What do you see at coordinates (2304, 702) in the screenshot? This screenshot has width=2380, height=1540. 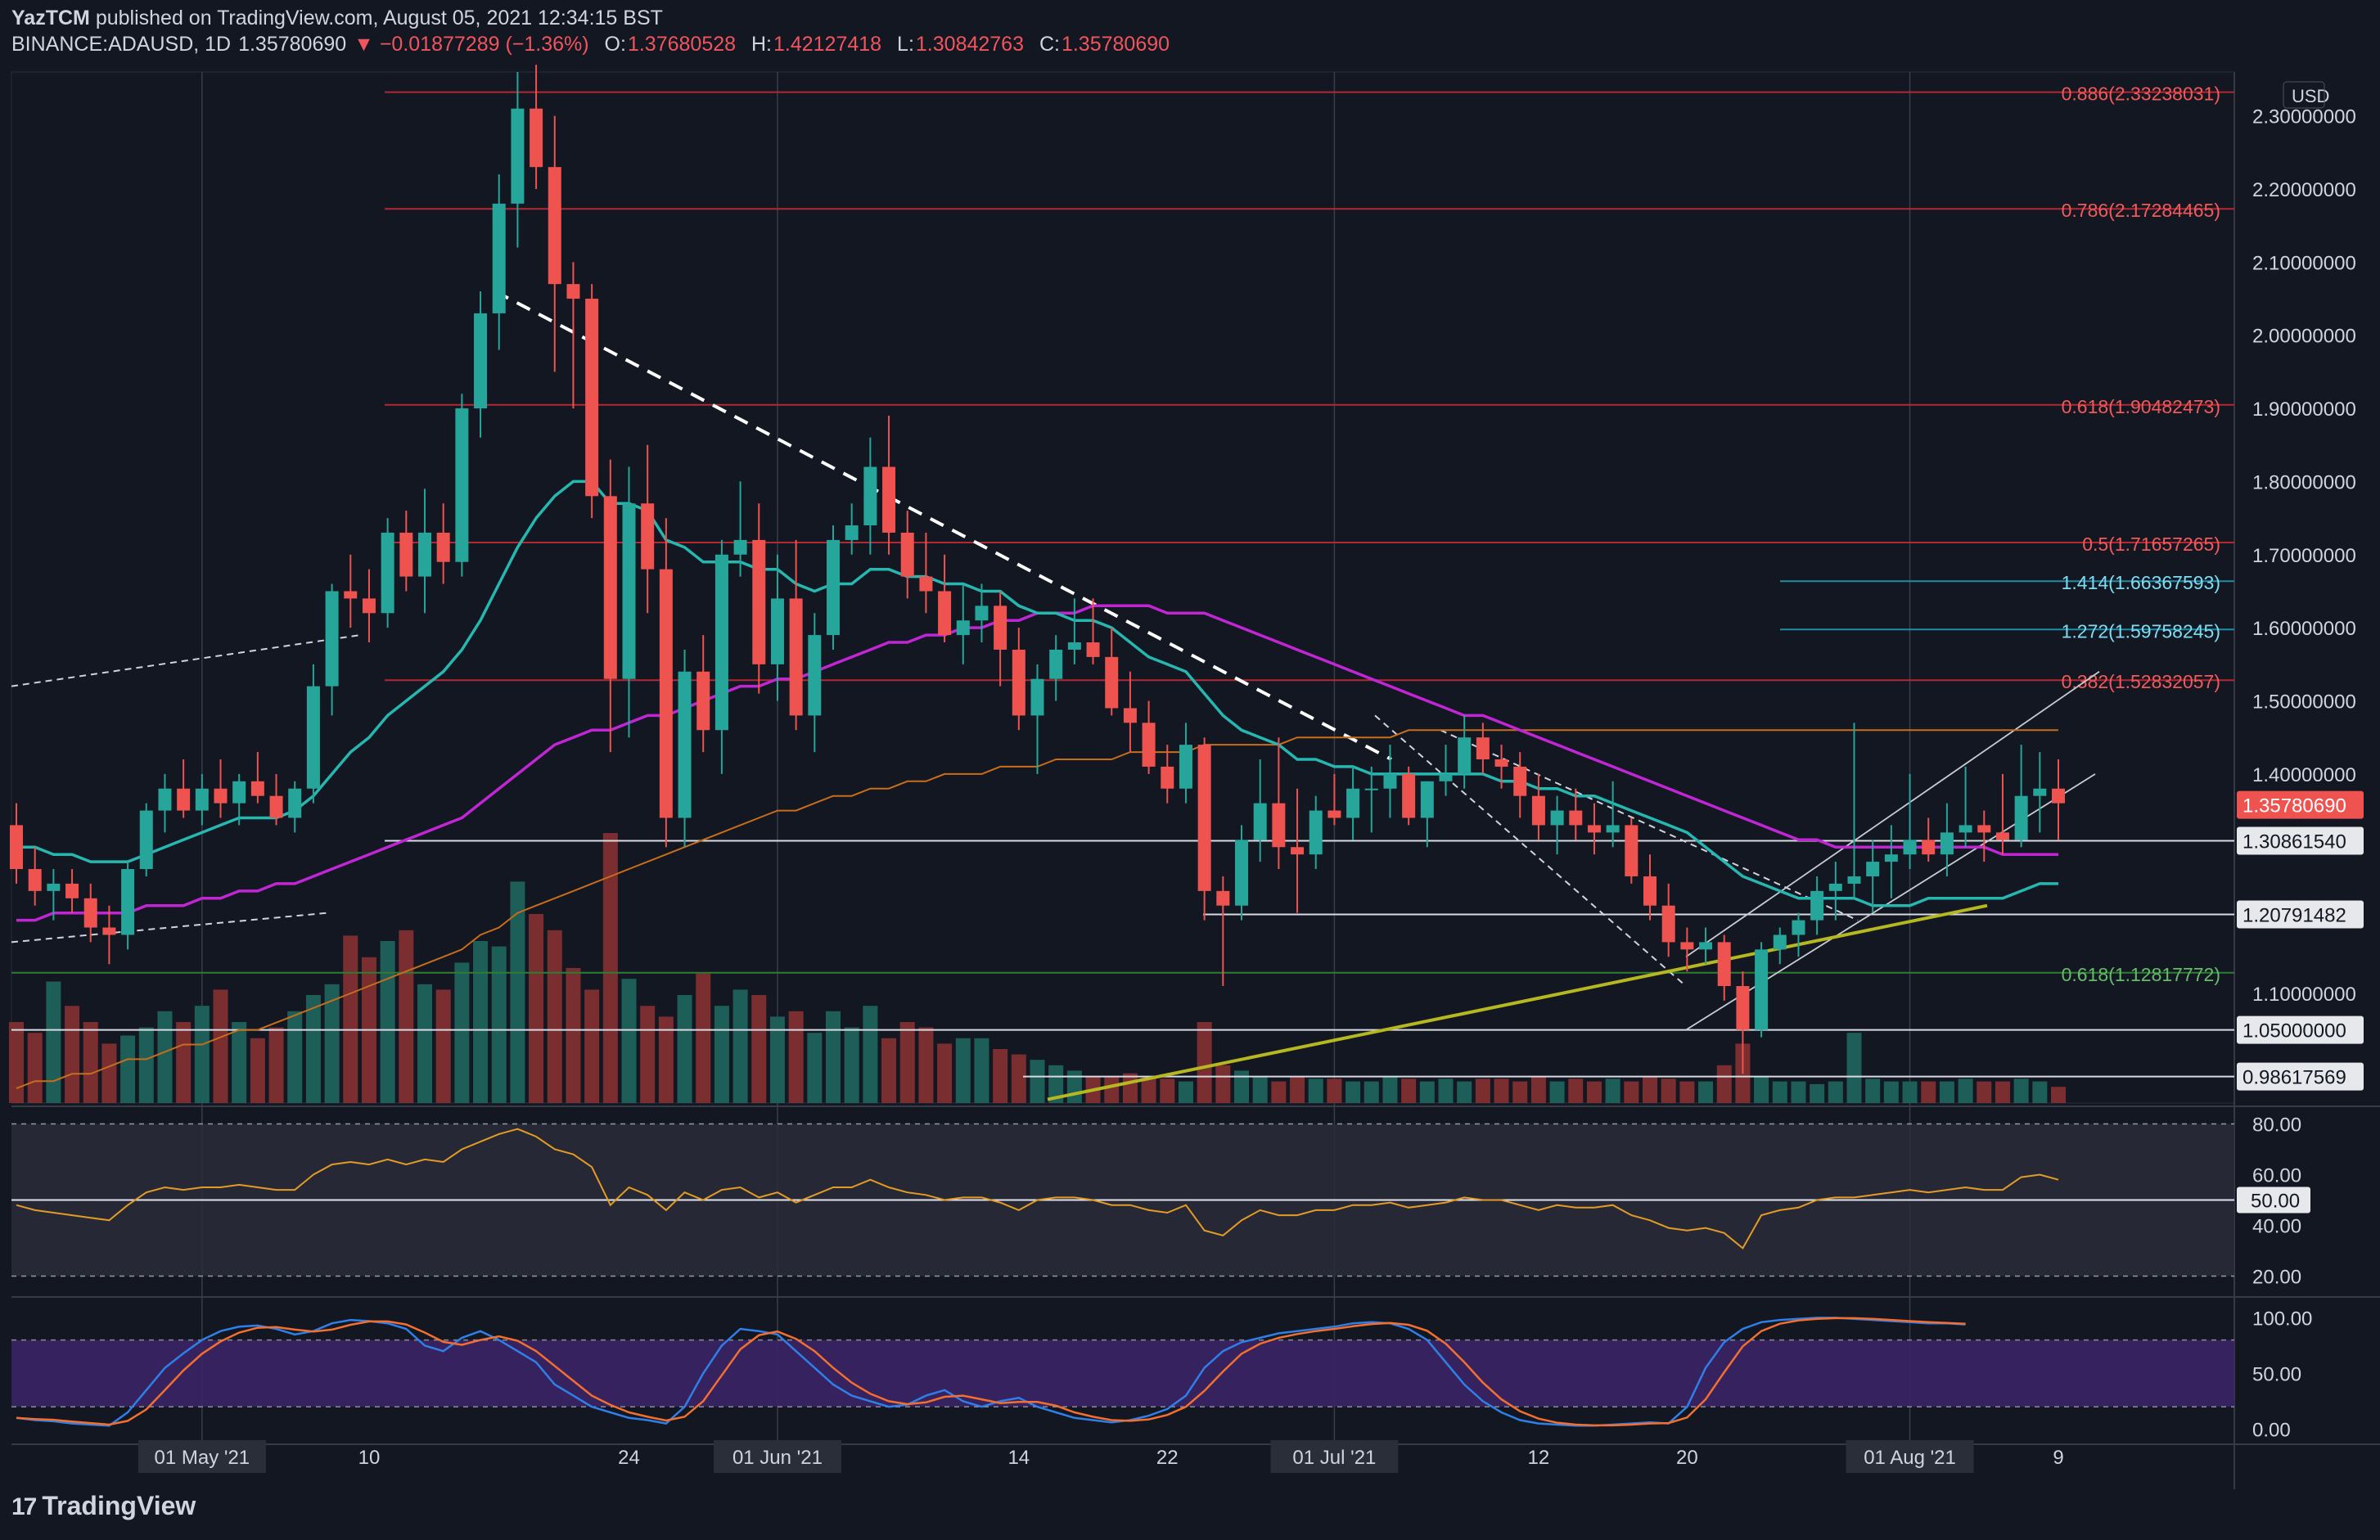 I see `price-tick-label: 1.50000000` at bounding box center [2304, 702].